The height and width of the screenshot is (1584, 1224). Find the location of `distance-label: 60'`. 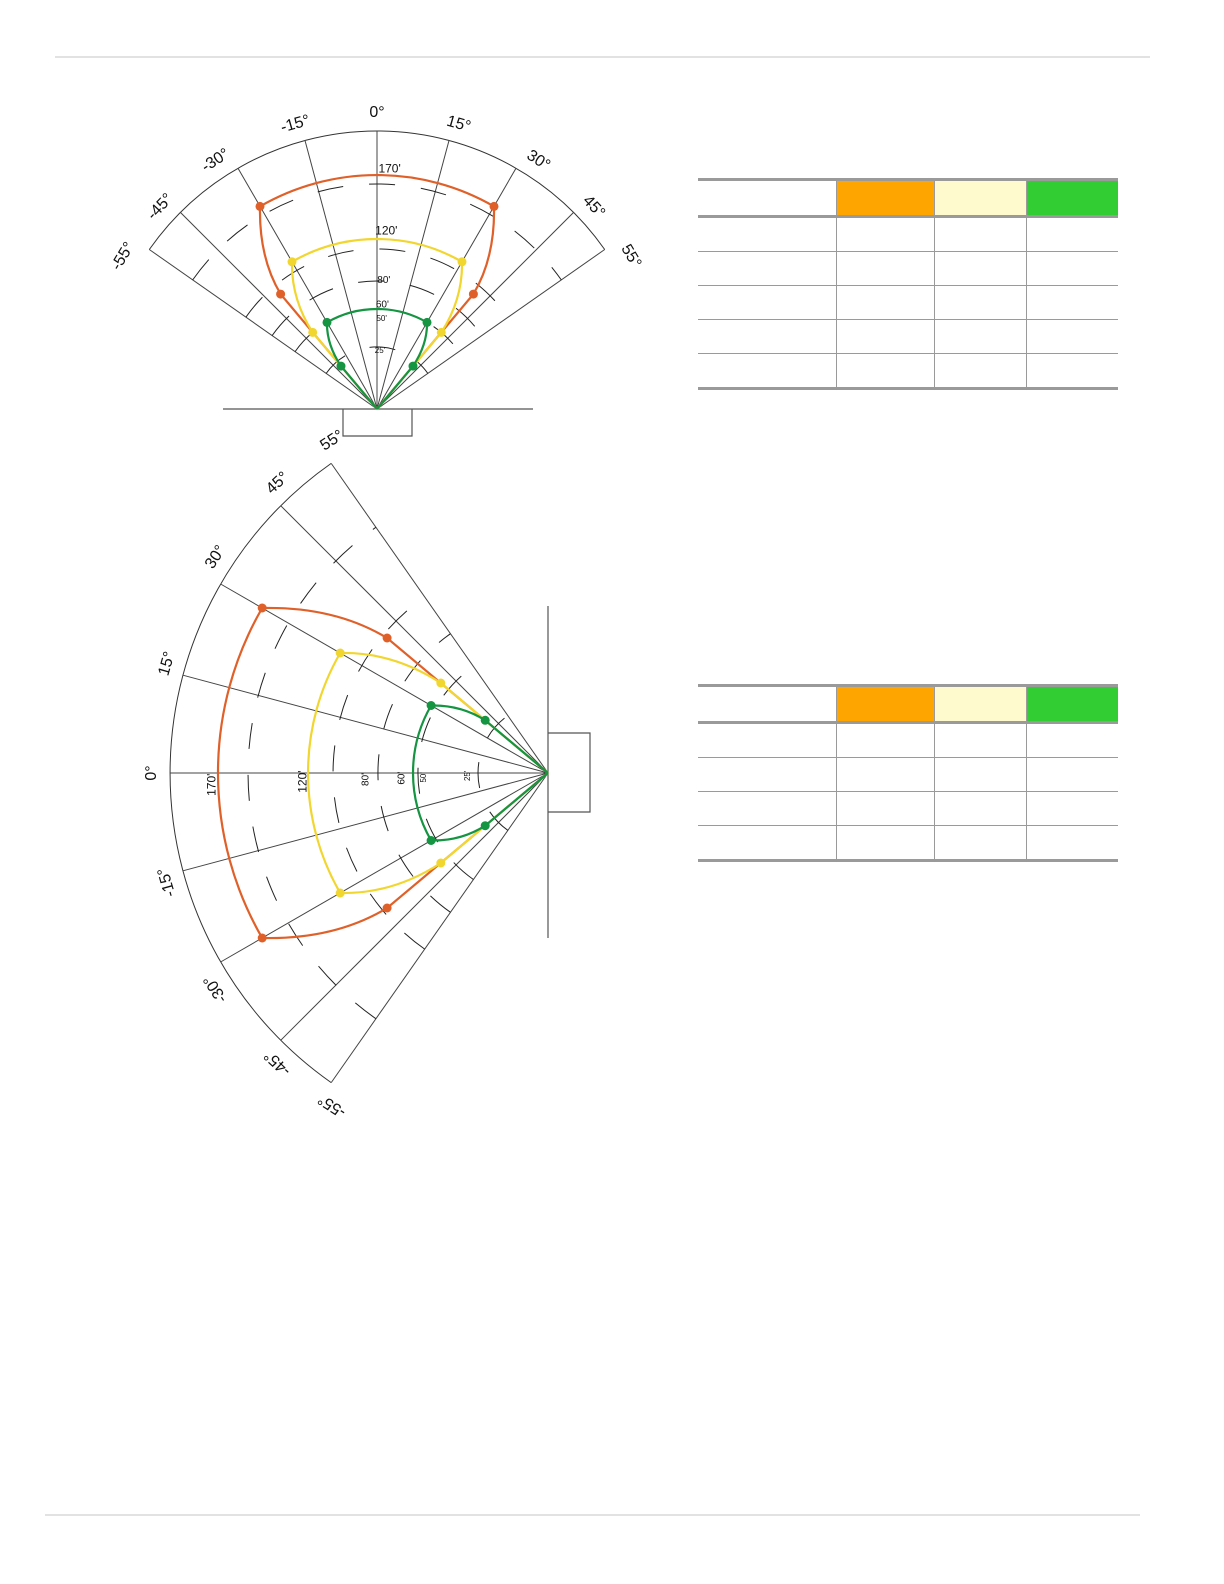

distance-label: 60' is located at coordinates (382, 305).